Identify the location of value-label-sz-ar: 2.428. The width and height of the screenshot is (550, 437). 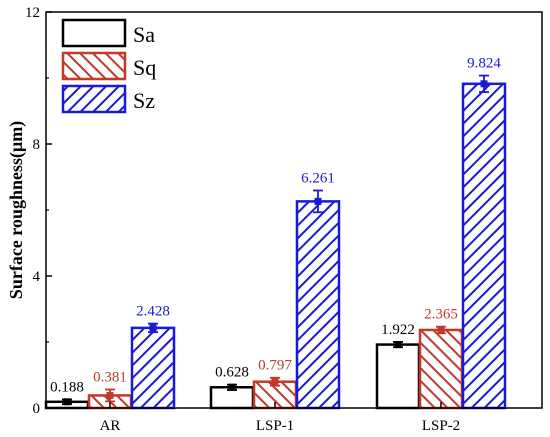
(153, 312).